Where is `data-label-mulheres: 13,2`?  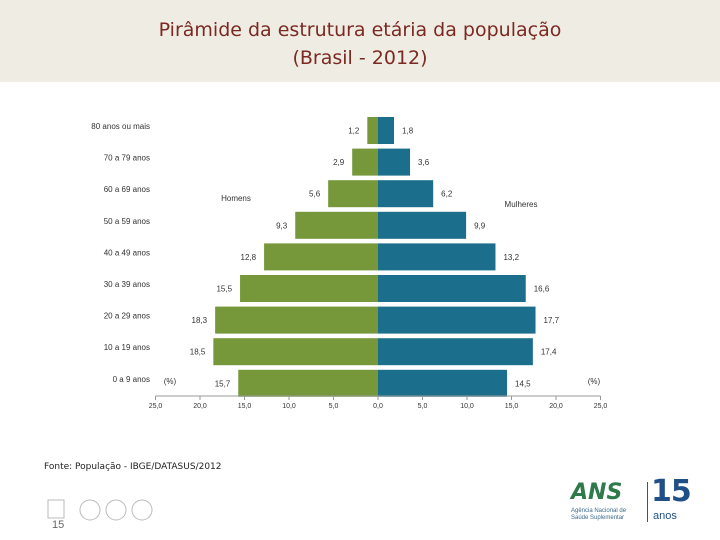 data-label-mulheres: 13,2 is located at coordinates (511, 257).